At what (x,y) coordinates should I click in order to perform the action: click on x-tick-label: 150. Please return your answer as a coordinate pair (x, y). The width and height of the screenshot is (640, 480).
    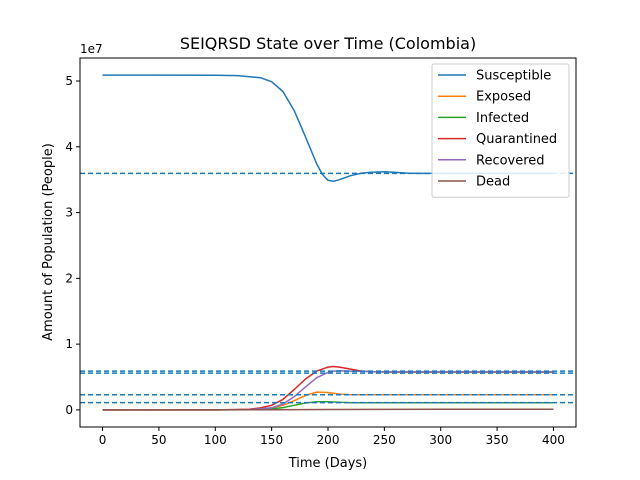
    Looking at the image, I should click on (271, 440).